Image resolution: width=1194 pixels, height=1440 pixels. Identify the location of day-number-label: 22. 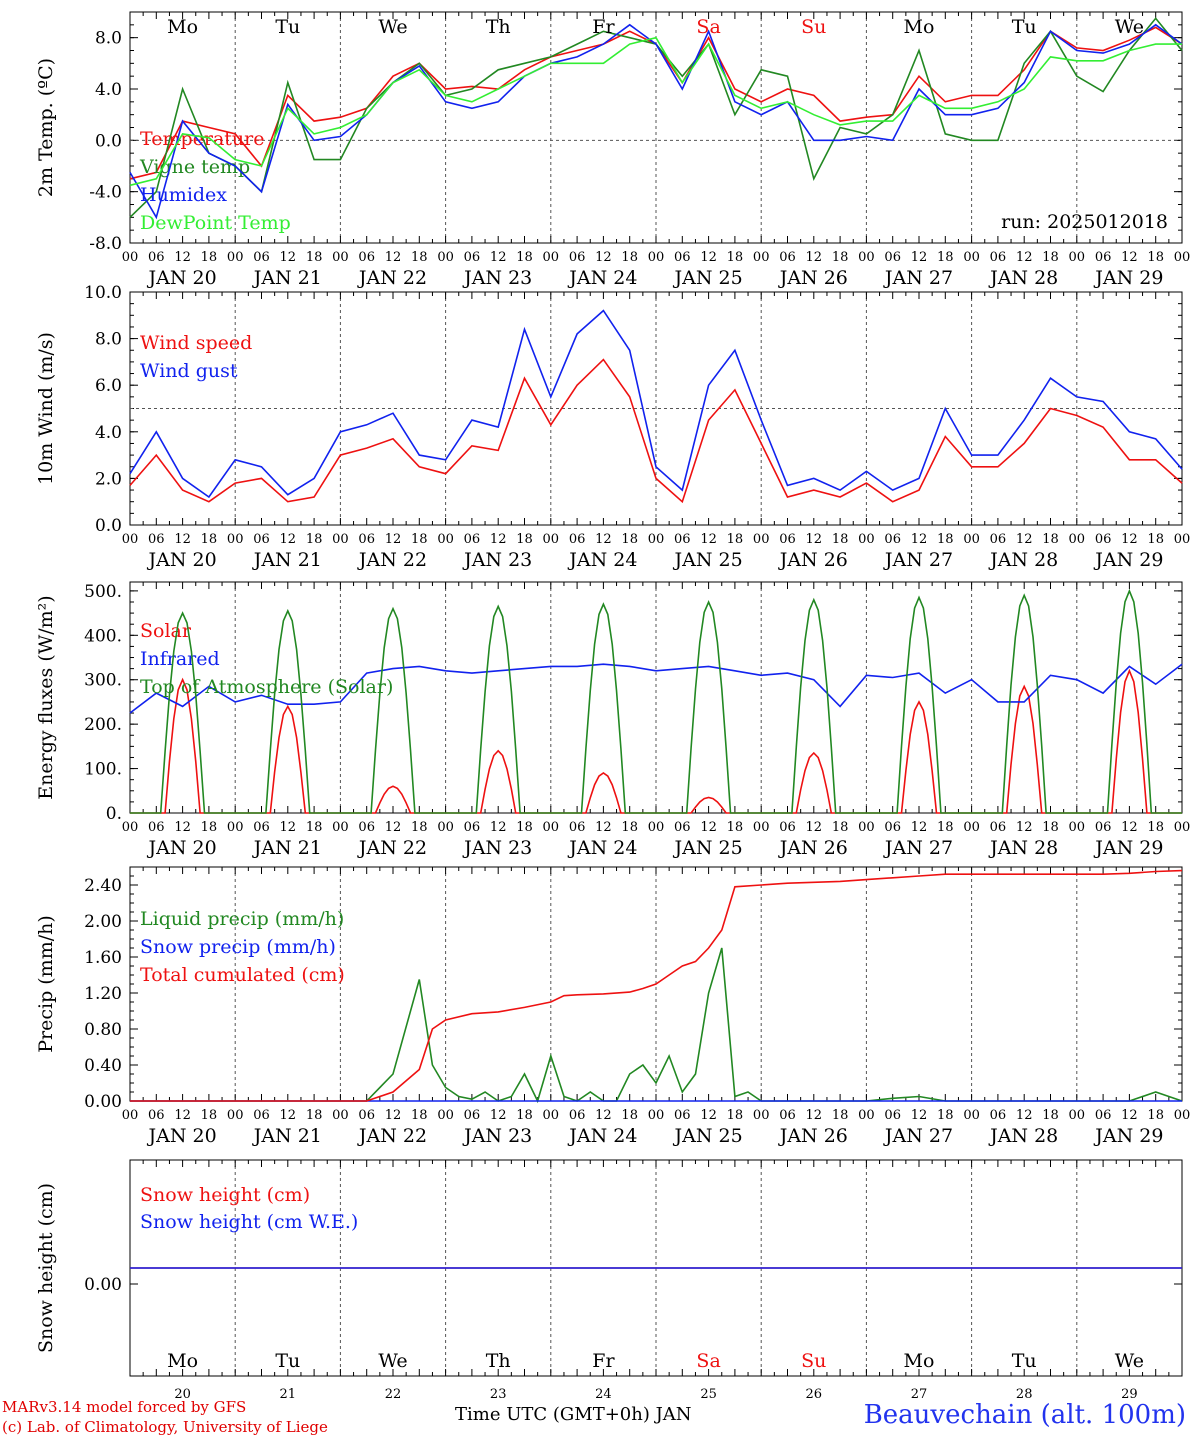
(393, 1393).